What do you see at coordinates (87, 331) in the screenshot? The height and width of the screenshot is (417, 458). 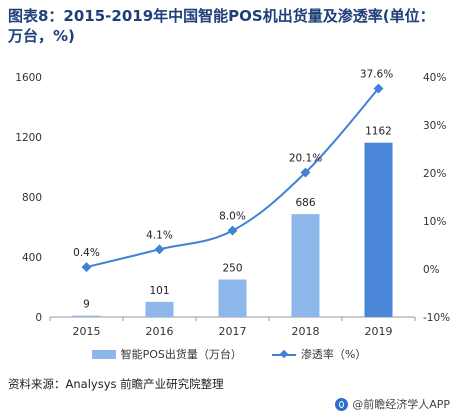 I see `x-tick-label: 2015` at bounding box center [87, 331].